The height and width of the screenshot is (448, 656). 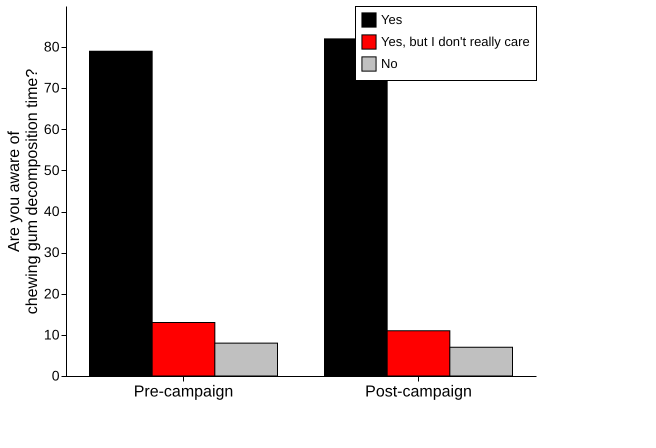 I want to click on y-axis-title: Are you aware of chewing gum decomposition time?, so click(x=23, y=191).